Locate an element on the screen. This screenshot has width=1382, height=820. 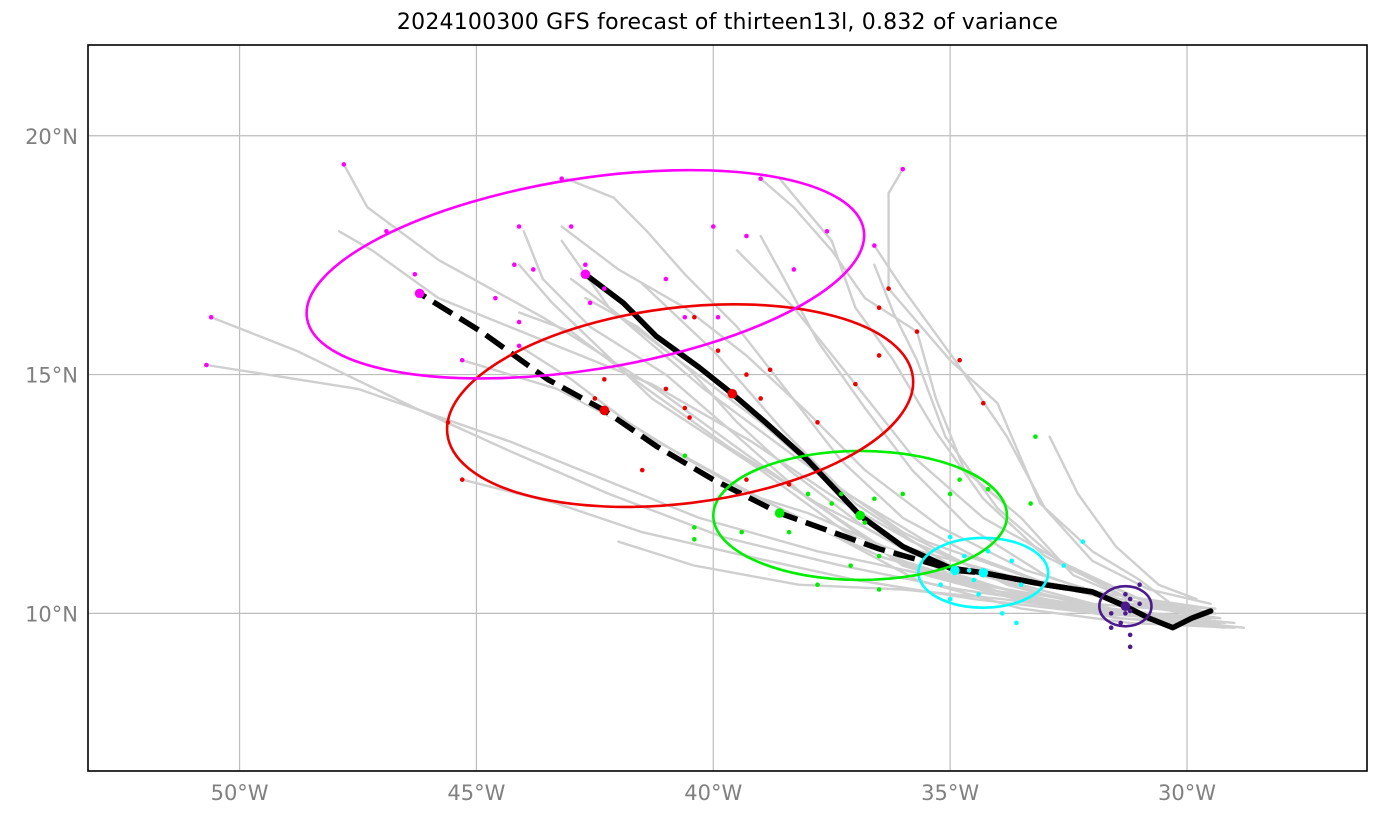
mean-marker-t4 is located at coordinates (585, 274).